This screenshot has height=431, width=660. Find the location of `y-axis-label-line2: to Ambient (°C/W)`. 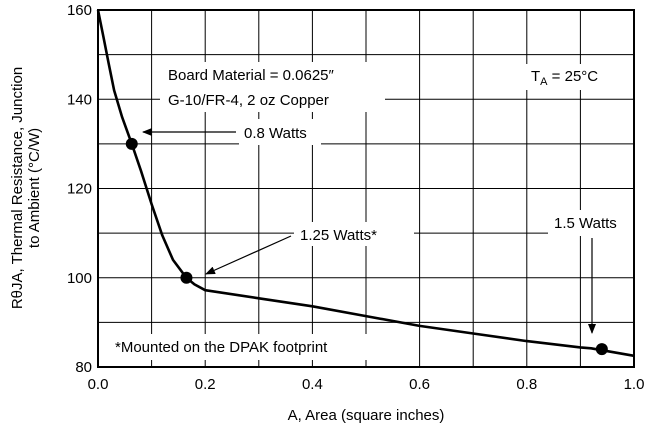

y-axis-label-line2: to Ambient (°C/W) is located at coordinates (34, 188).